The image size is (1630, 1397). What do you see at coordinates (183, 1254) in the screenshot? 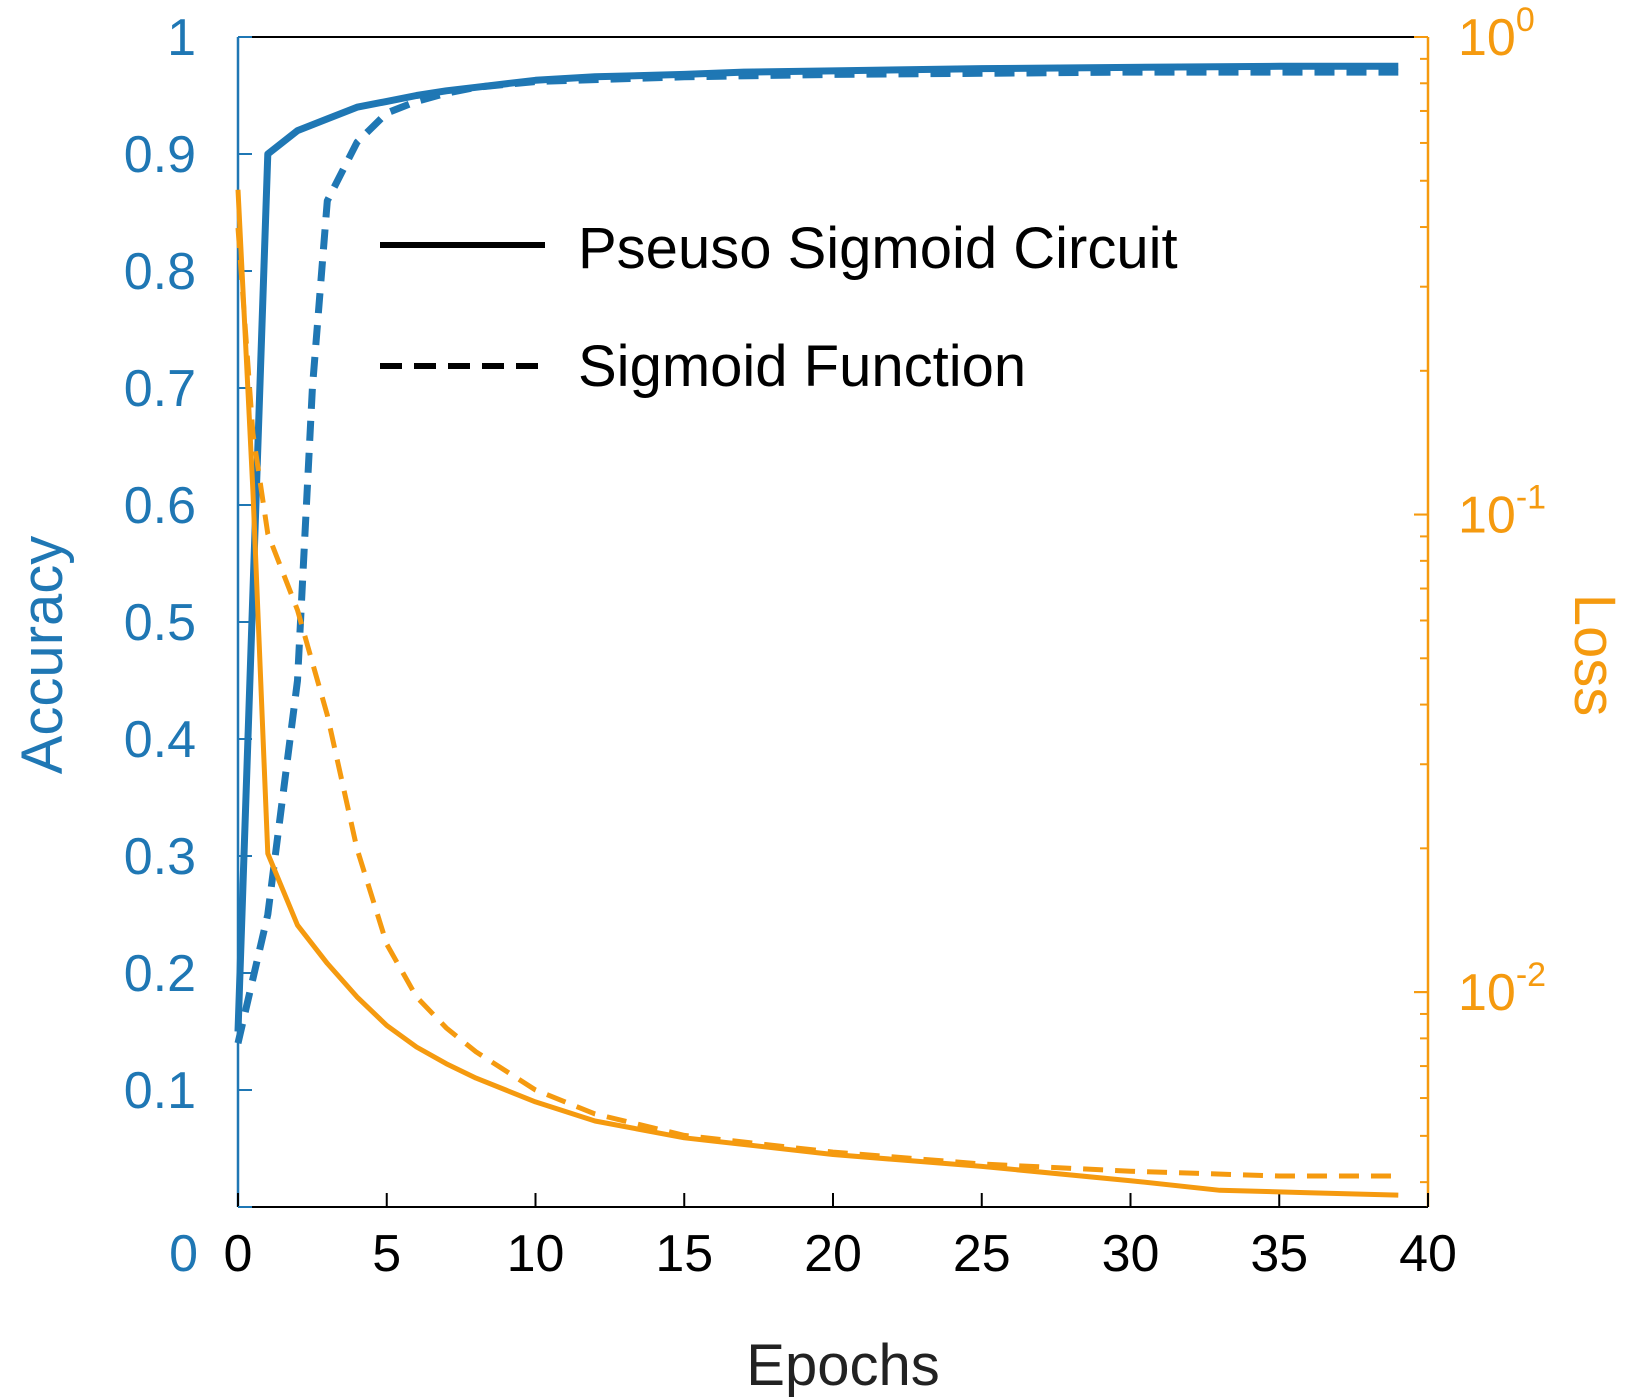
I see `left-y-tick-label: 0` at bounding box center [183, 1254].